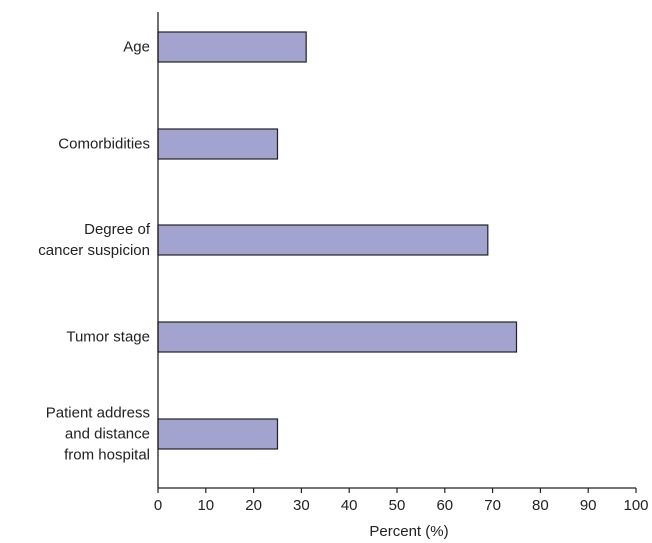  What do you see at coordinates (301, 505) in the screenshot?
I see `x-tick-label-30: 30` at bounding box center [301, 505].